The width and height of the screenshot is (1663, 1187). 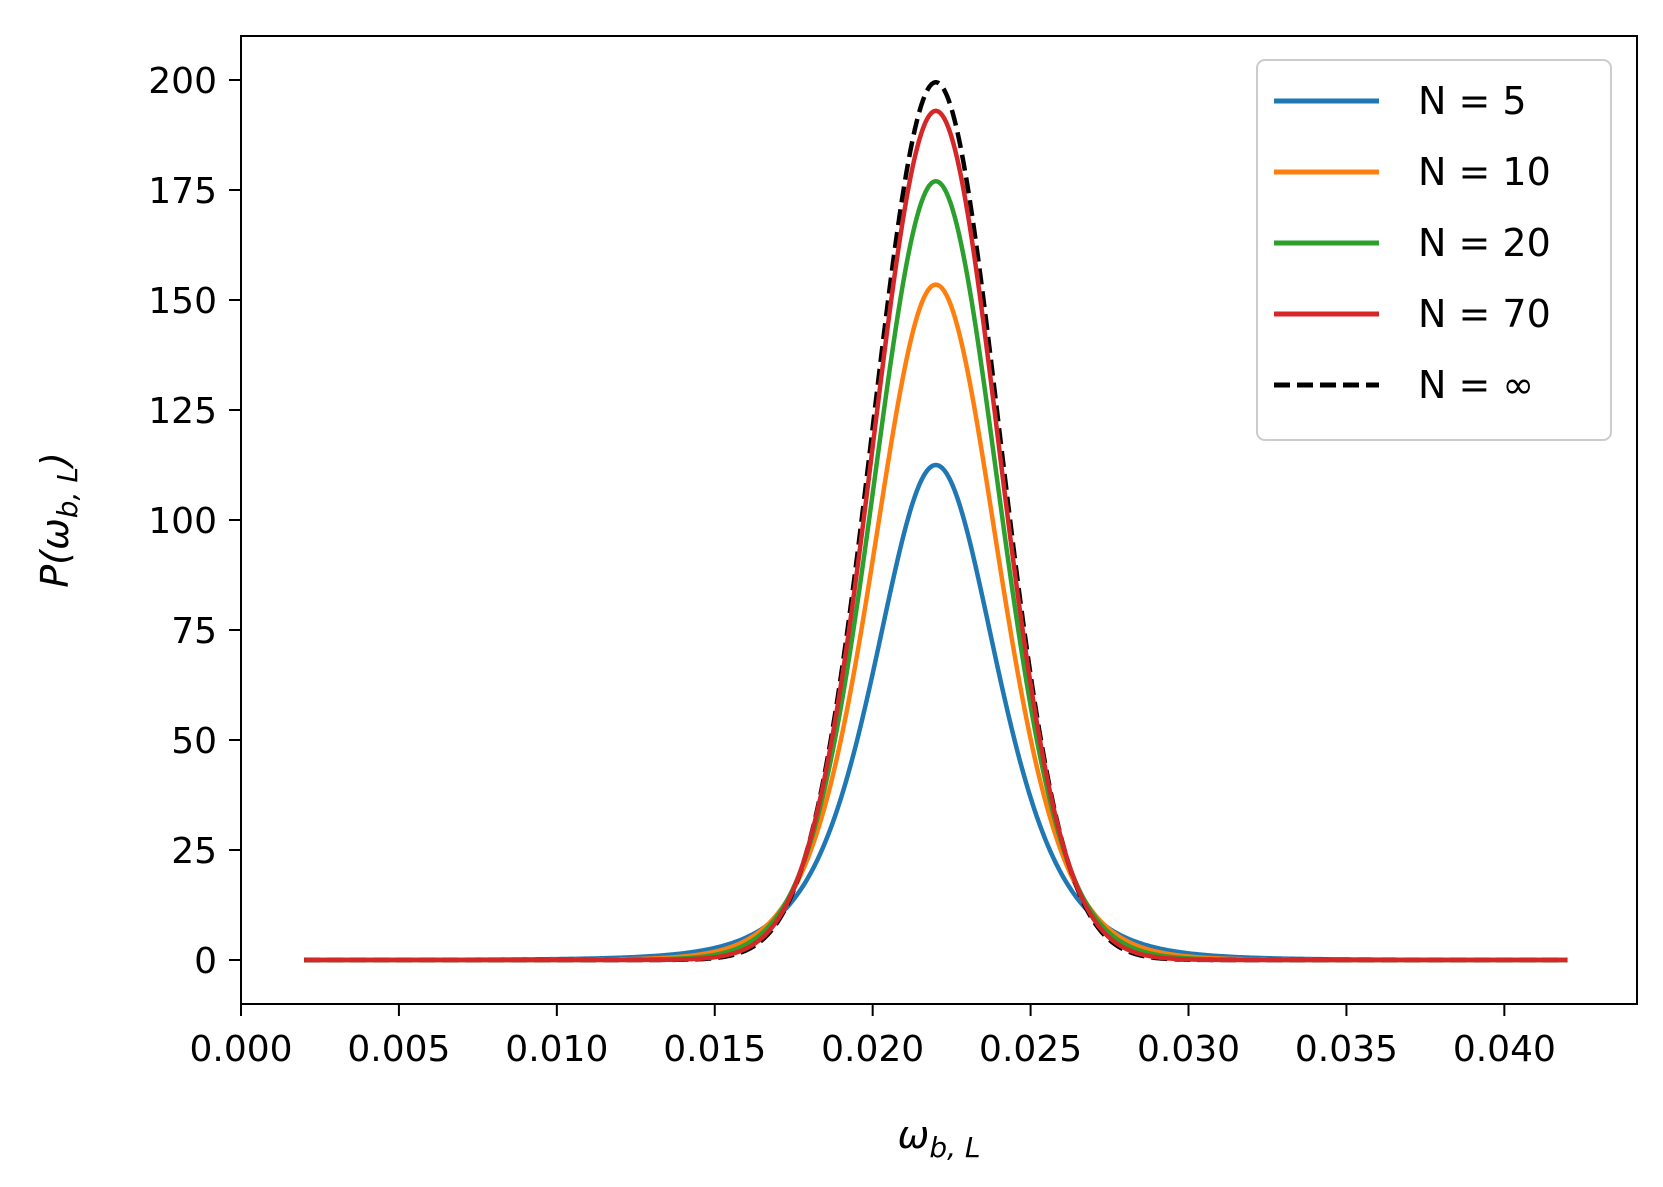 I want to click on y-tick-label: 0, so click(x=205, y=961).